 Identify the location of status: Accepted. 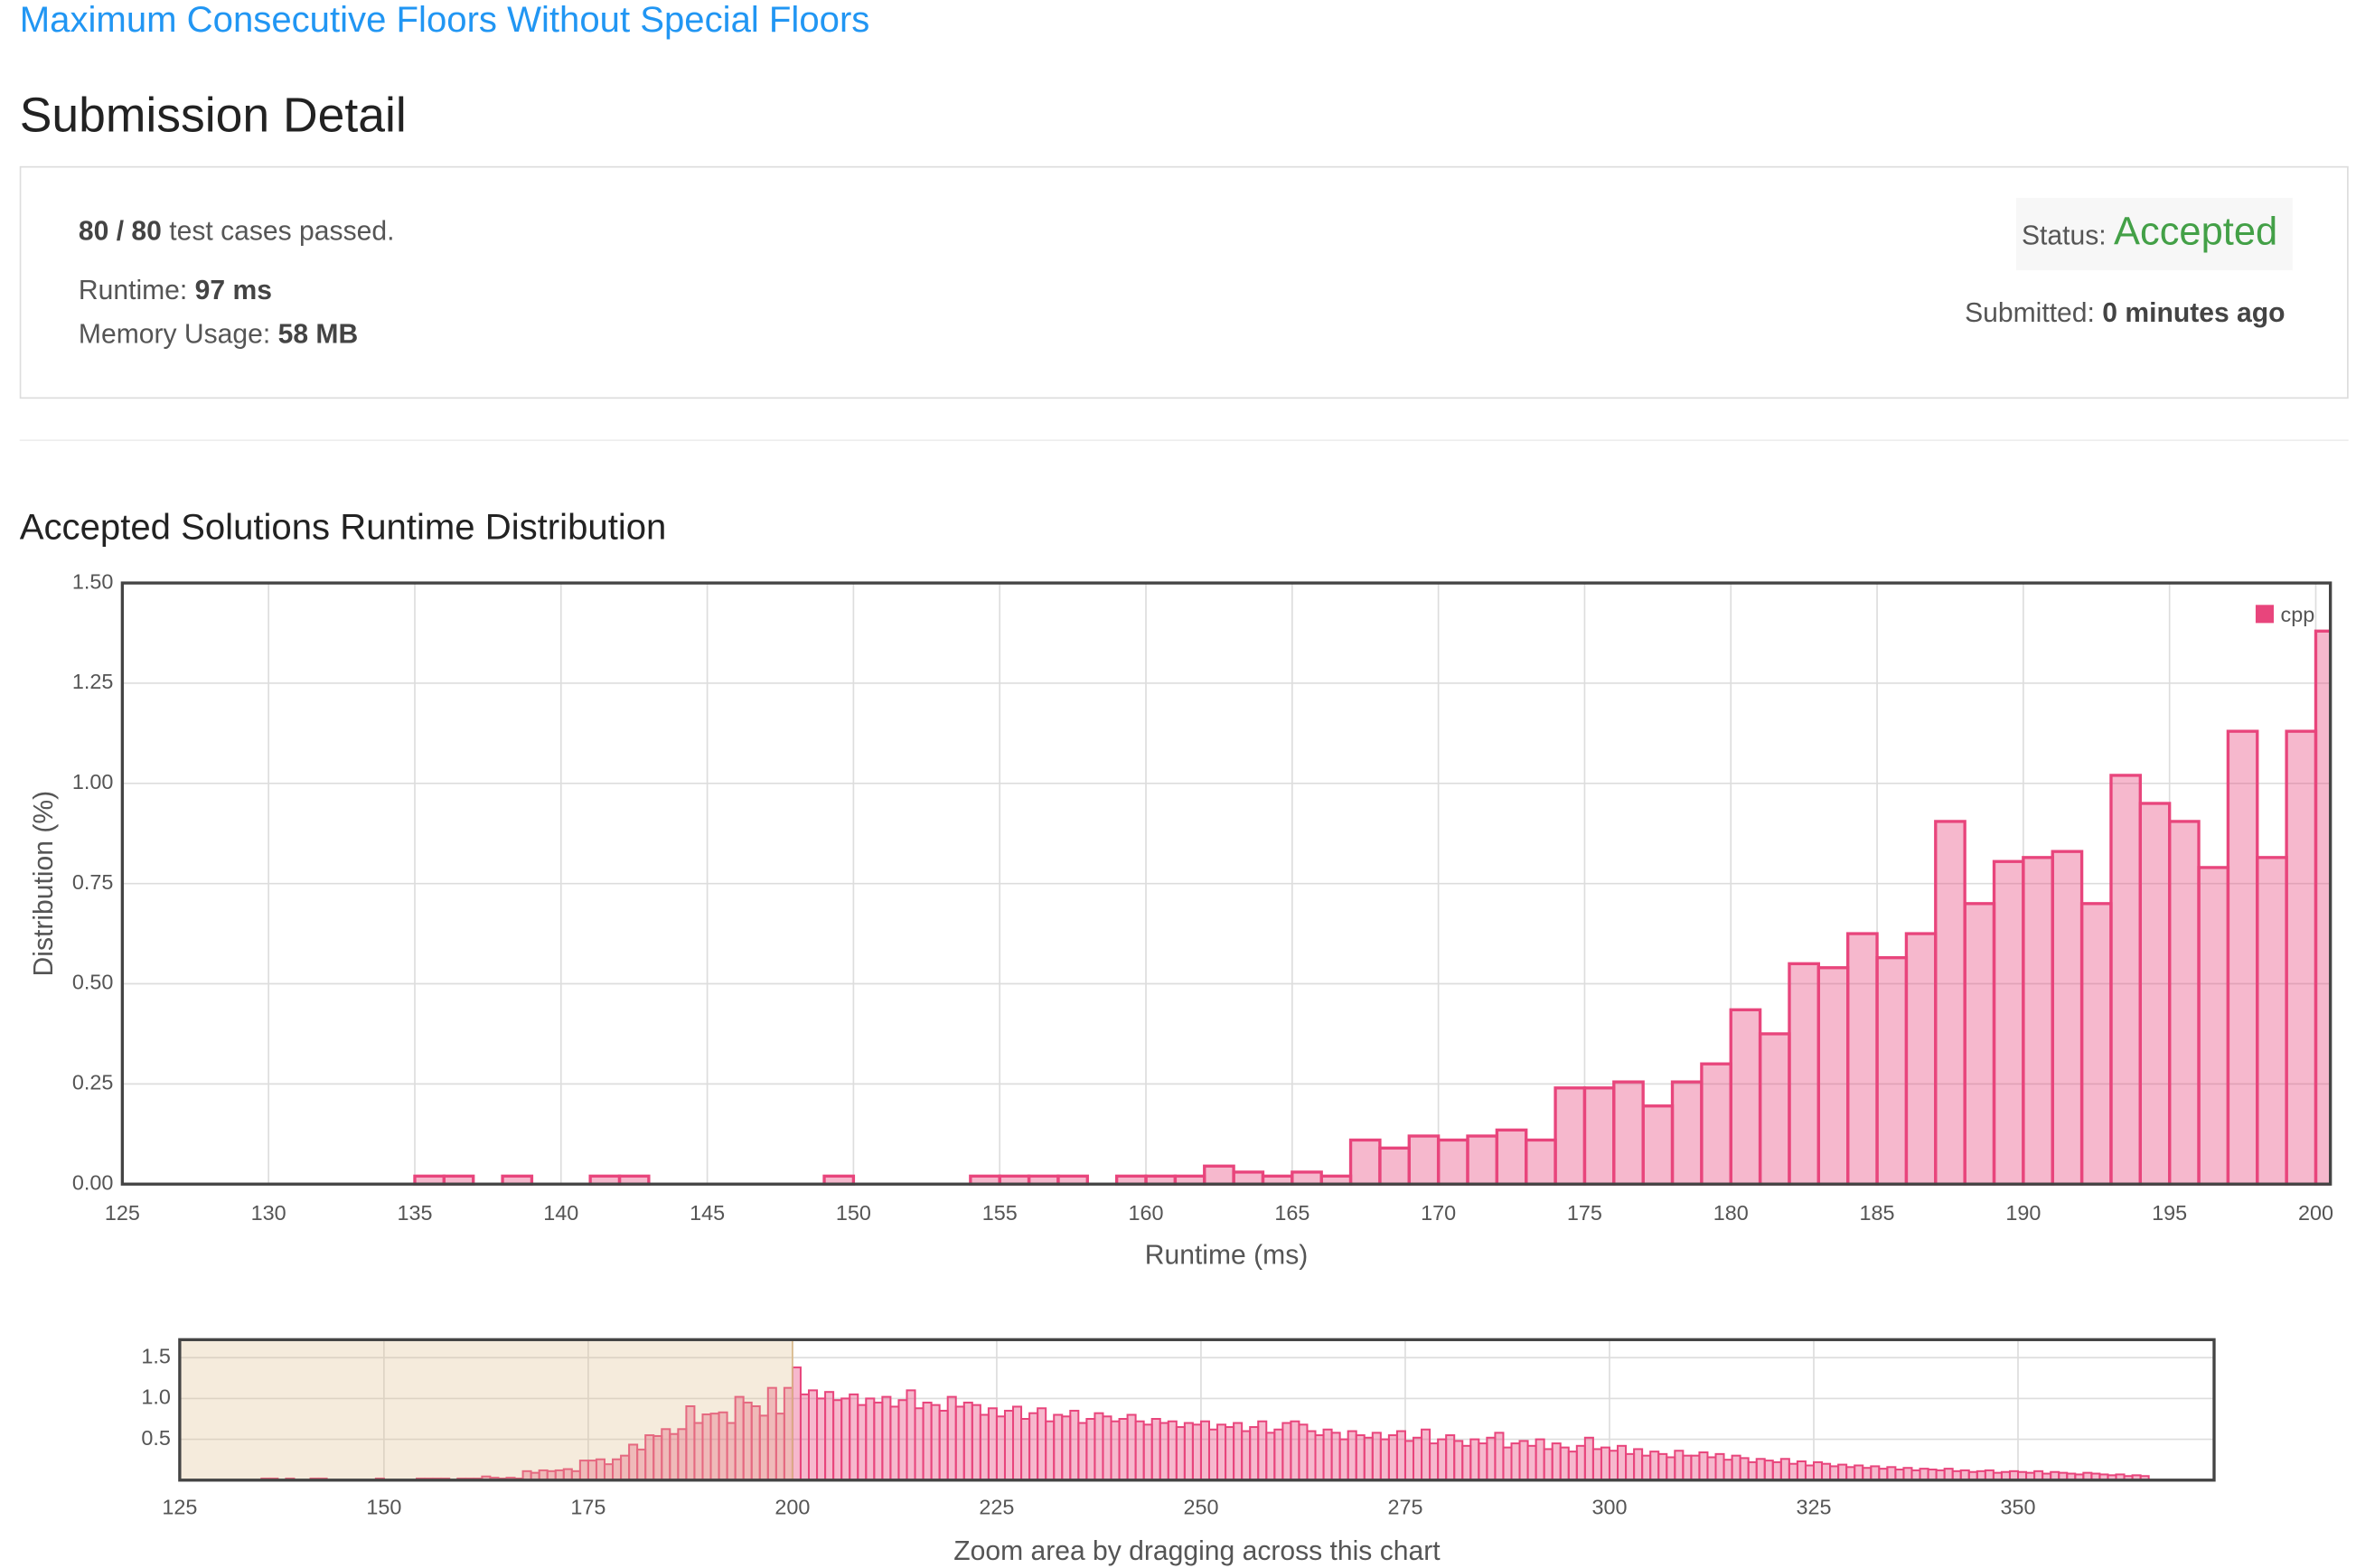
(2196, 231).